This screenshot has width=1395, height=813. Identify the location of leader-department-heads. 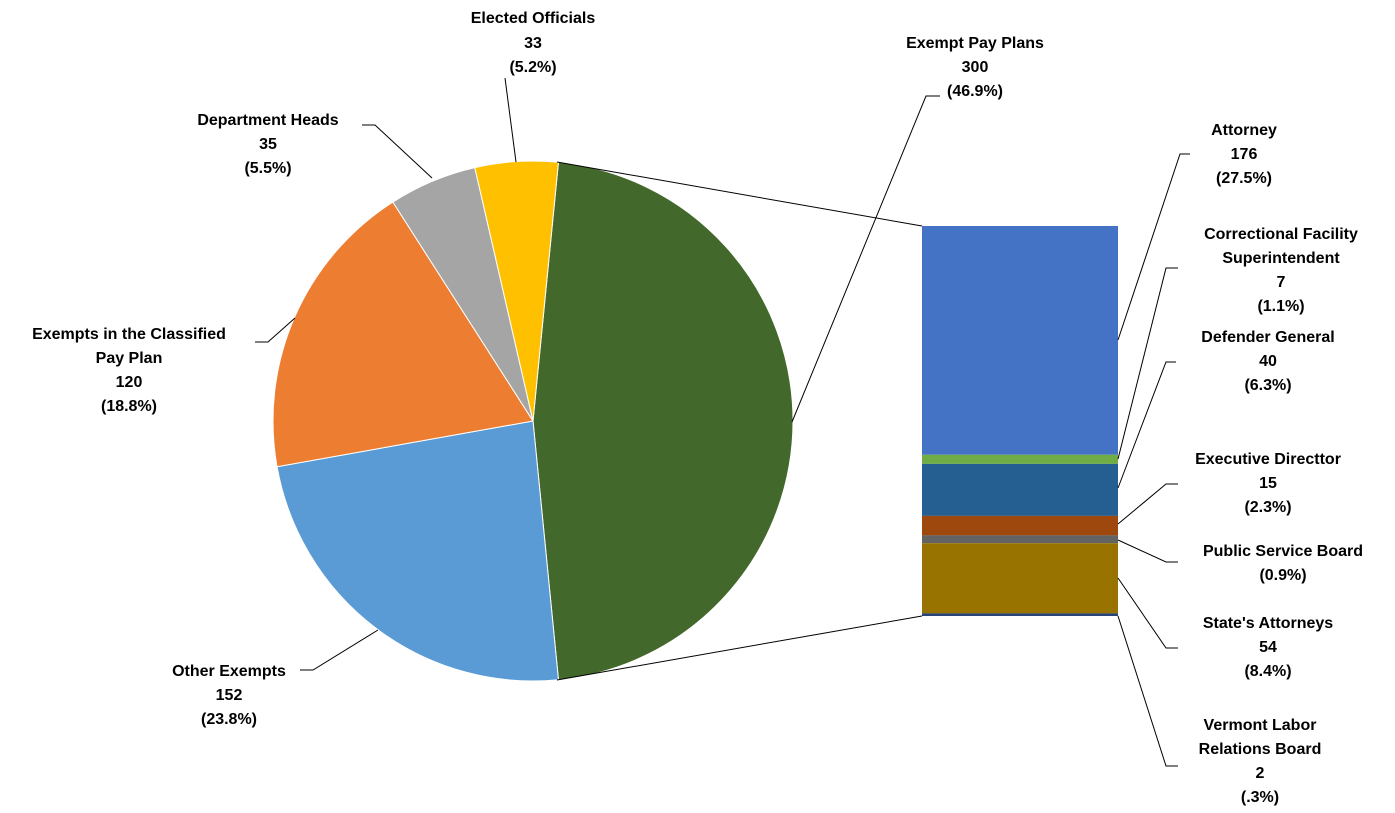
(397, 151).